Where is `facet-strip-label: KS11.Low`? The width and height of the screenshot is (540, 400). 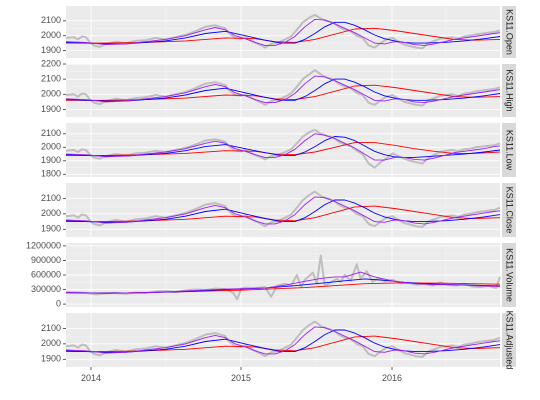
facet-strip-label: KS11.Low is located at coordinates (510, 150).